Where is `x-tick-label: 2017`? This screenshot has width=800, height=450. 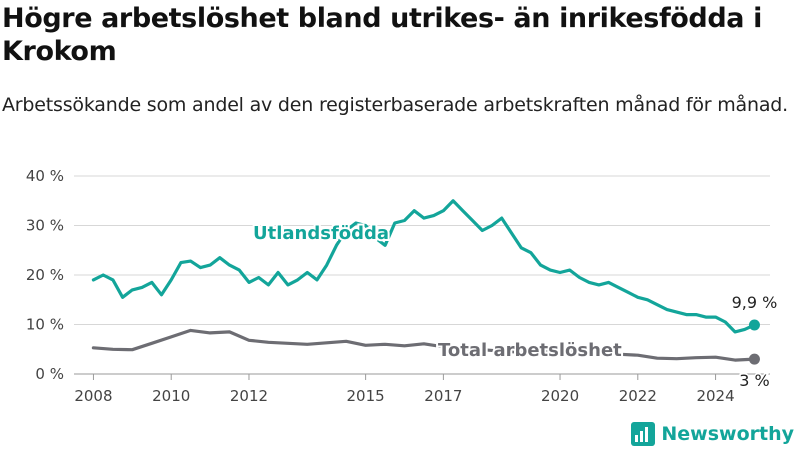 x-tick-label: 2017 is located at coordinates (443, 396).